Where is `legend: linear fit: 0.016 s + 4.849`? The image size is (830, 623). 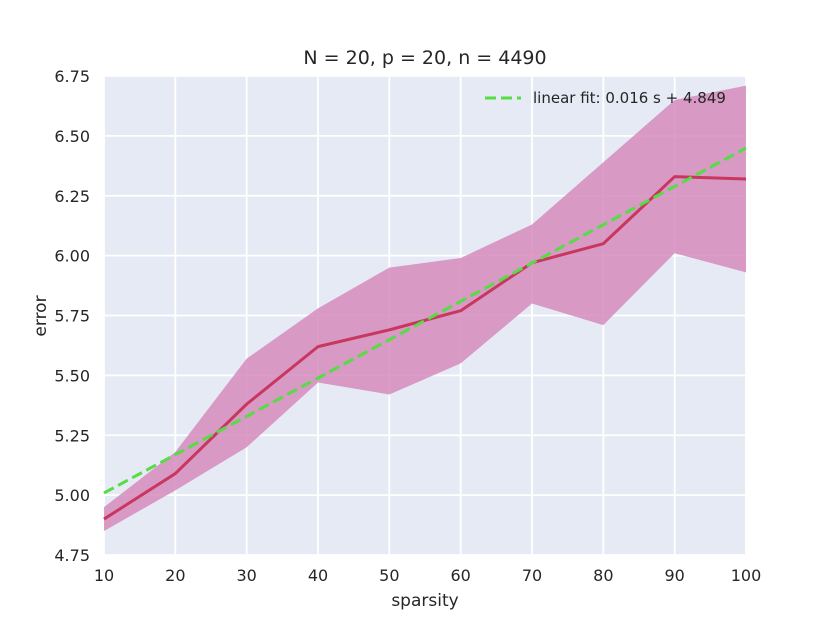 legend: linear fit: 0.016 s + 4.849 is located at coordinates (605, 98).